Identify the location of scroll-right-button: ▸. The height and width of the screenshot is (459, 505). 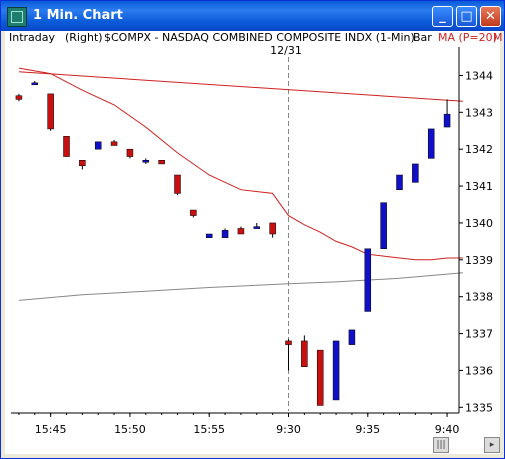
(492, 445).